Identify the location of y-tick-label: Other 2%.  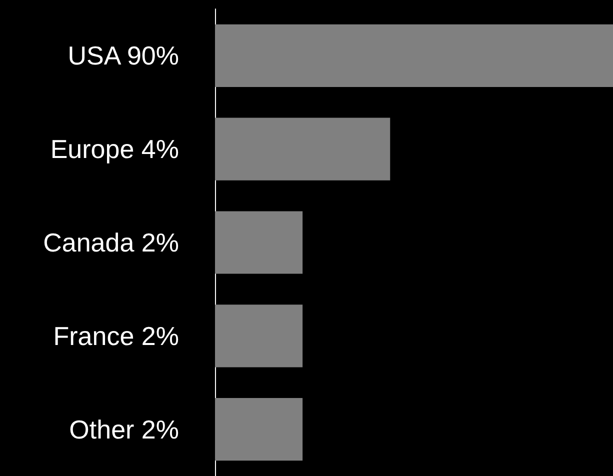
(124, 429).